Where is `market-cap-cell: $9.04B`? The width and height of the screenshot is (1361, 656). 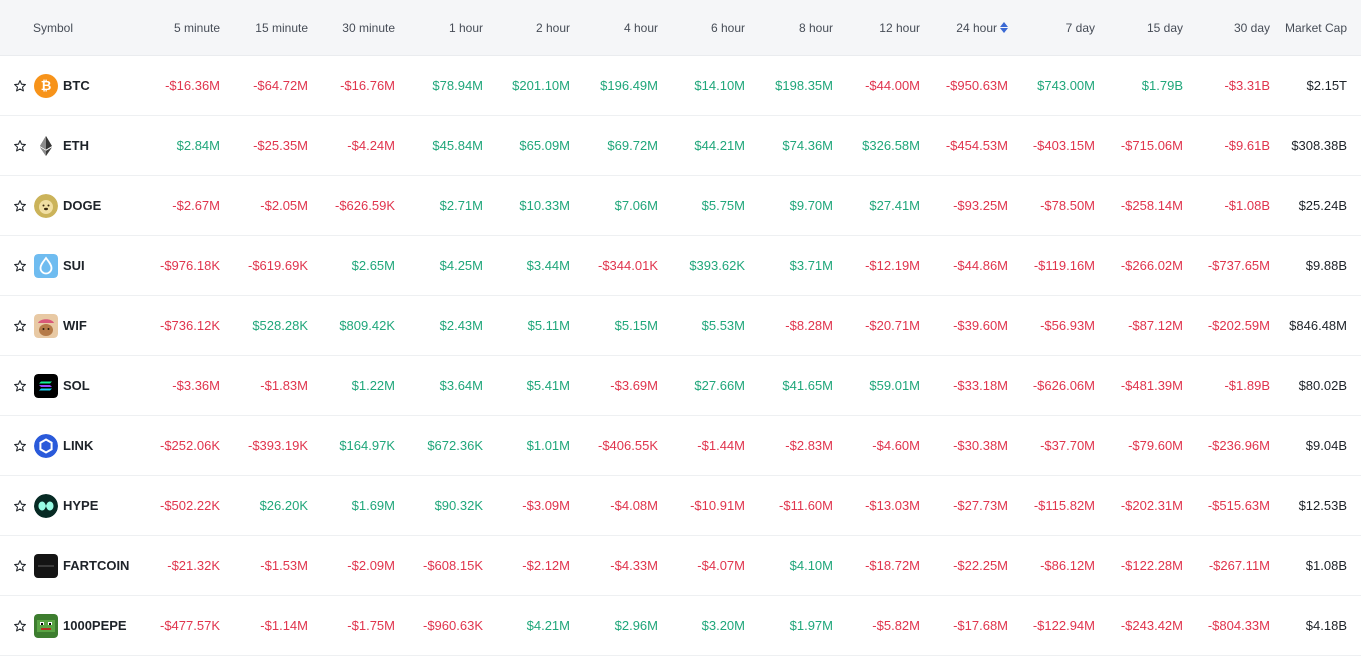 market-cap-cell: $9.04B is located at coordinates (1326, 445).